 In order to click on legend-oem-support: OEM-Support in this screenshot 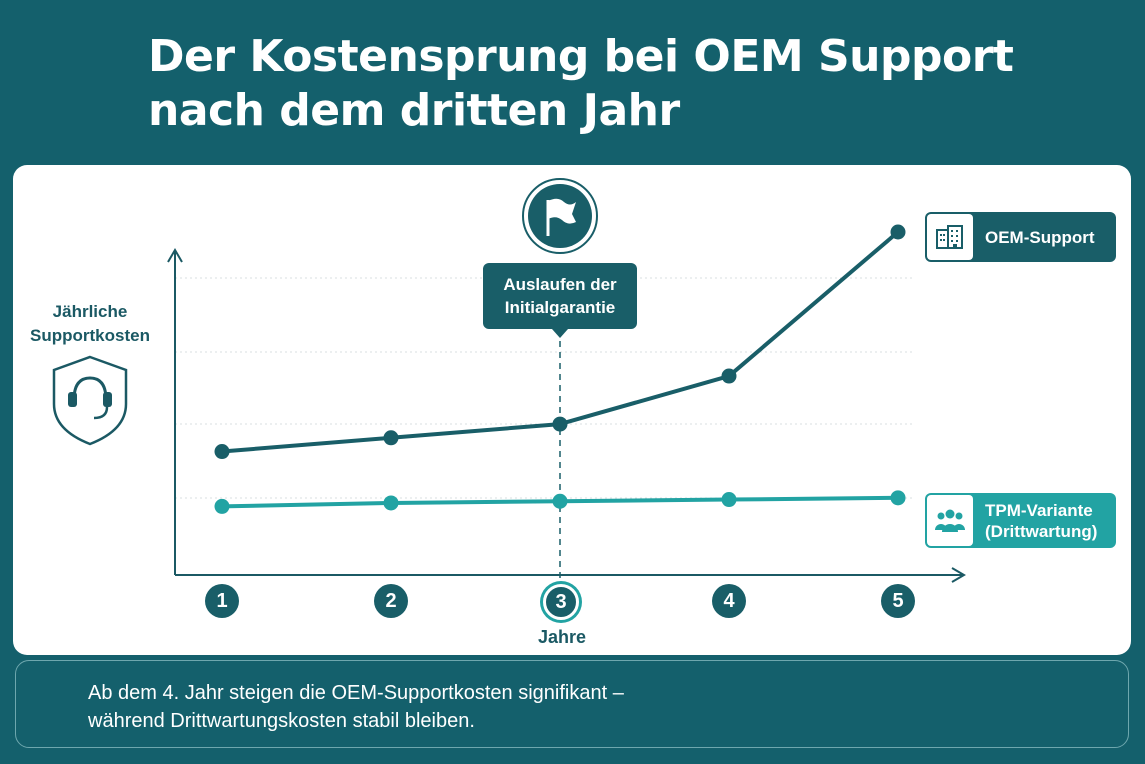, I will do `click(1020, 237)`.